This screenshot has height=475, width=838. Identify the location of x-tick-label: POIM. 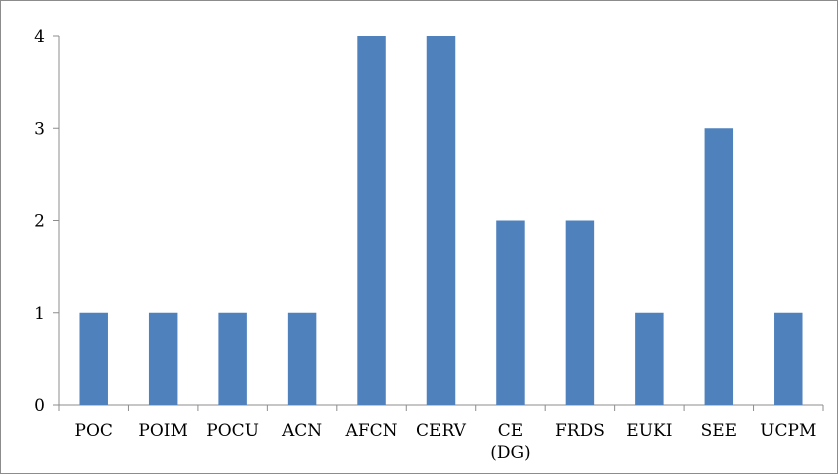
(163, 431).